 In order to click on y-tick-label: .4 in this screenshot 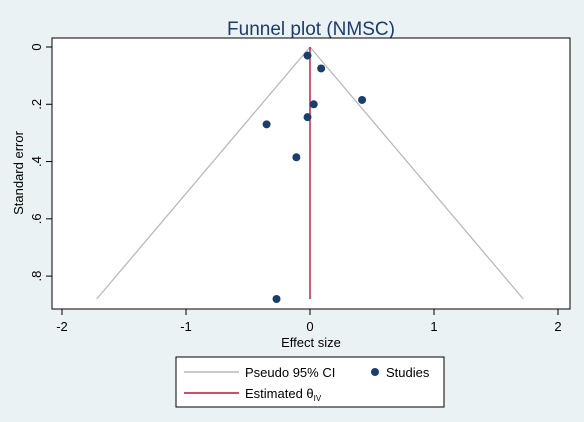, I will do `click(36, 161)`.